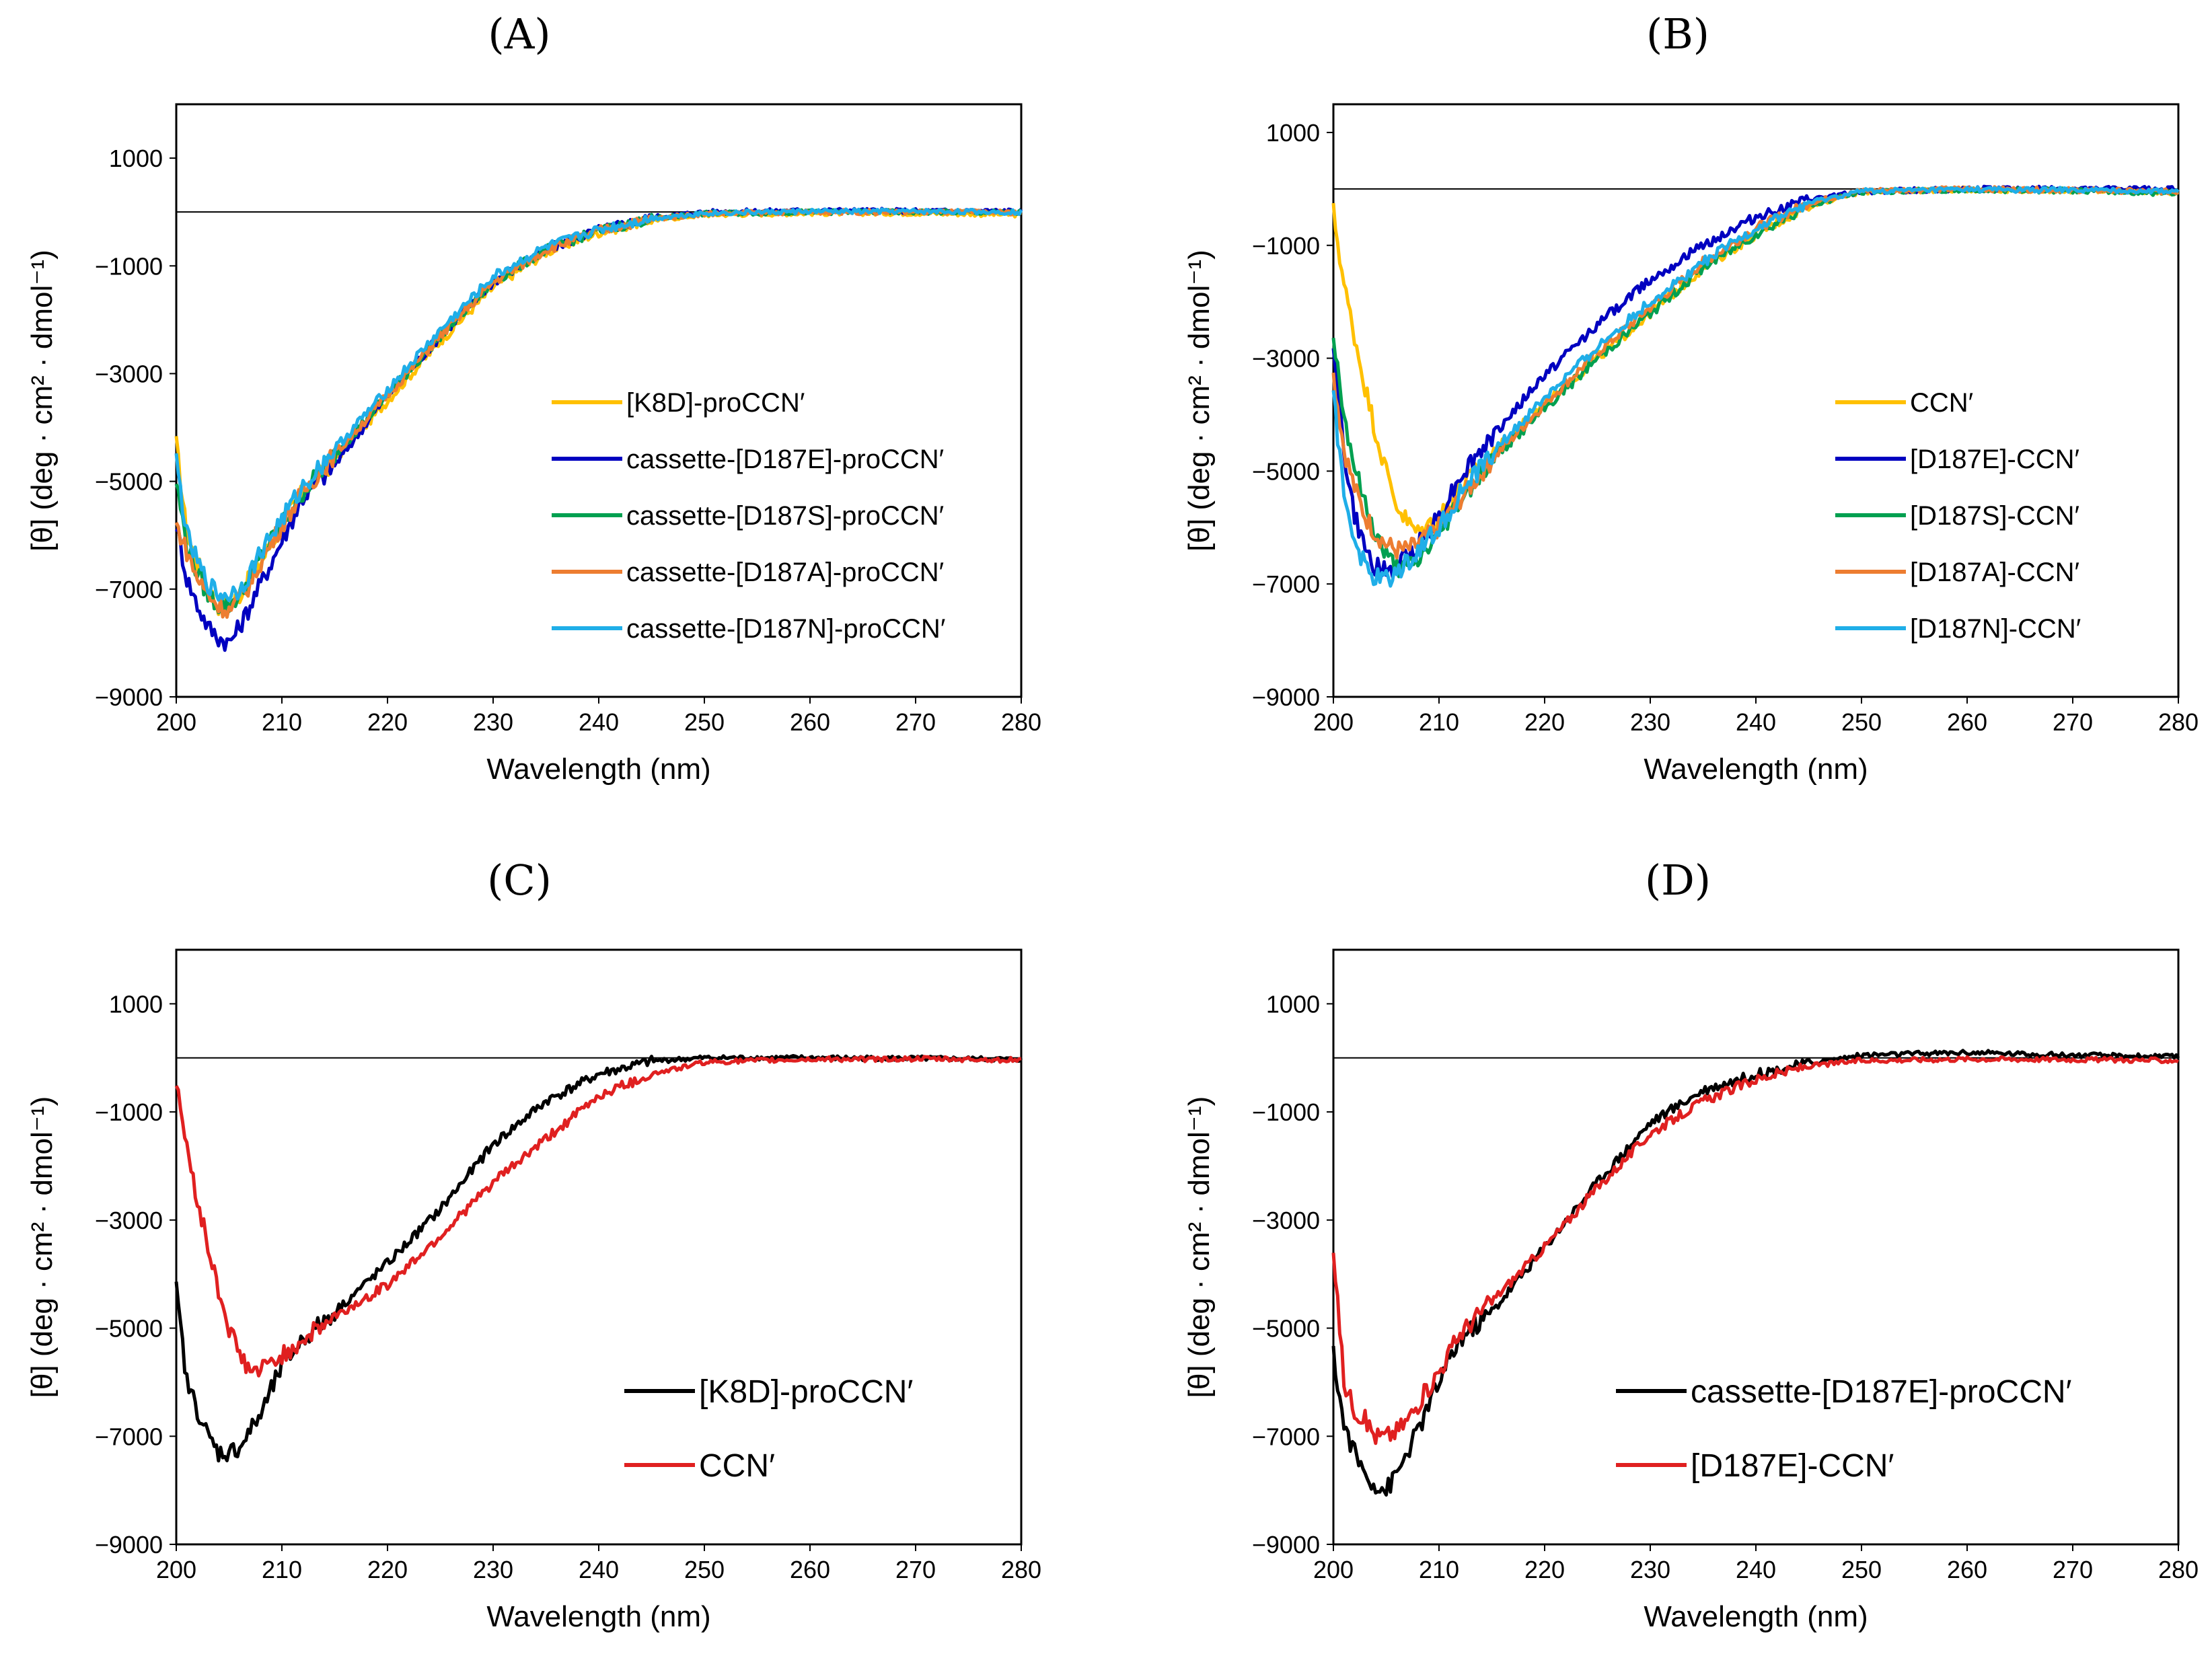 The width and height of the screenshot is (2212, 1654). Describe the element at coordinates (1994, 516) in the screenshot. I see `legend-label: [D187S]-CCN′` at that location.